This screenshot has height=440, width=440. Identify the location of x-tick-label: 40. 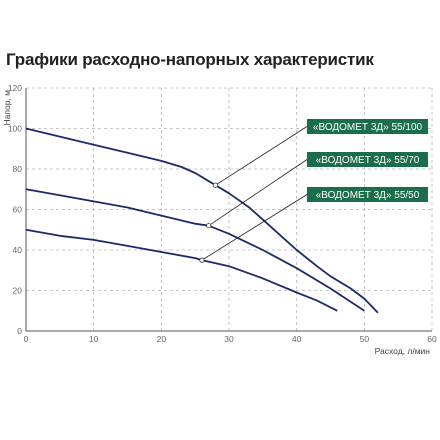
(297, 339).